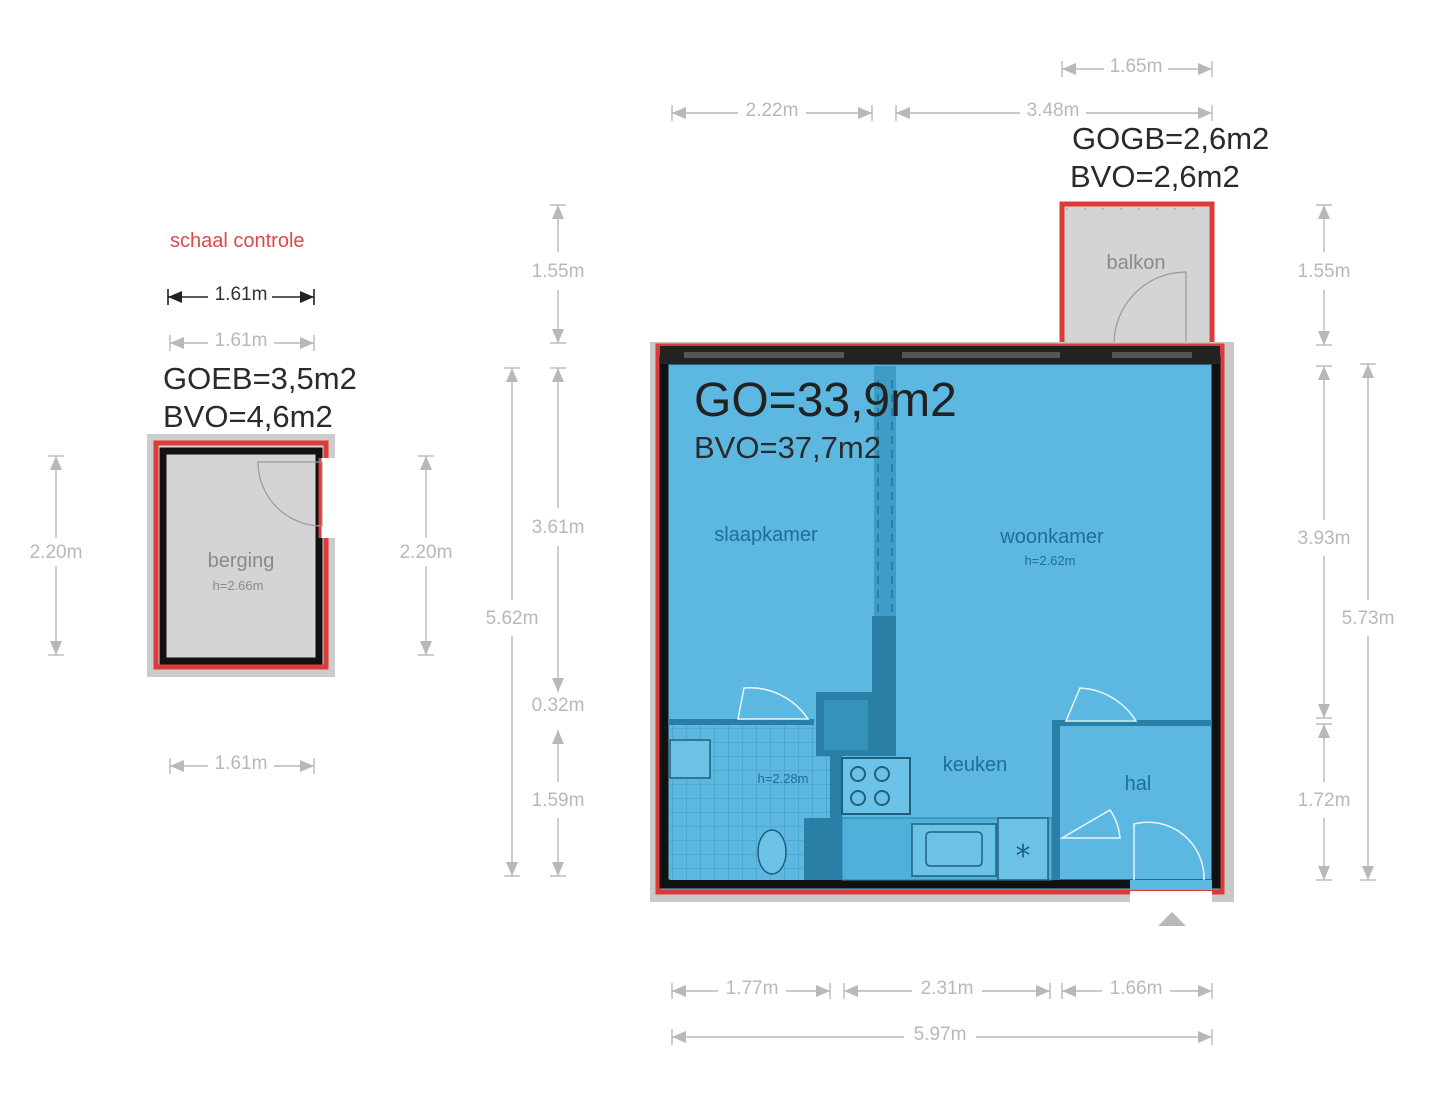 The image size is (1440, 1105). Describe the element at coordinates (825, 400) in the screenshot. I see `apartment-go: GO=33,9m2` at that location.